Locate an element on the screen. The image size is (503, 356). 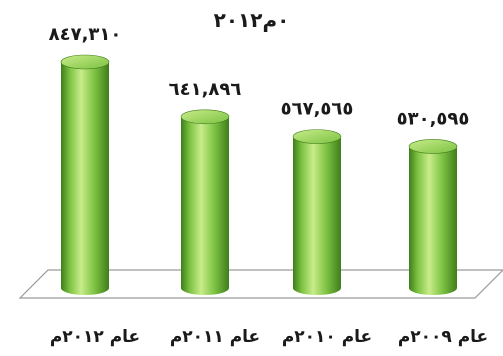
x-tick-label: عام ٢٠١١م is located at coordinates (215, 337).